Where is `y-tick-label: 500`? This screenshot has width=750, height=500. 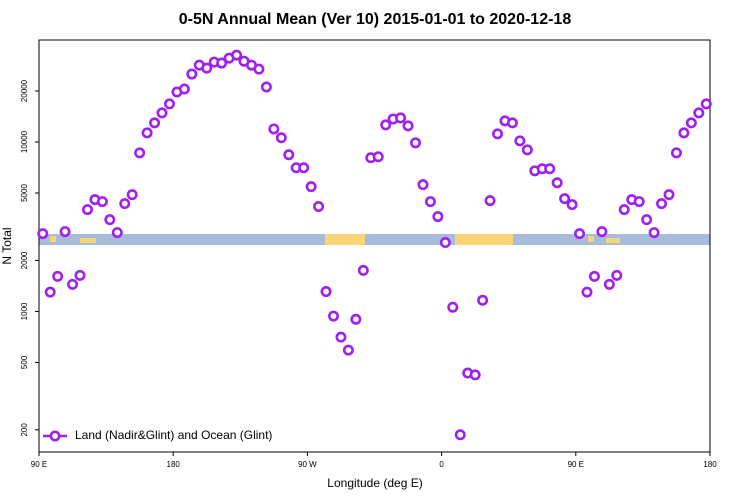 y-tick-label: 500 is located at coordinates (24, 362).